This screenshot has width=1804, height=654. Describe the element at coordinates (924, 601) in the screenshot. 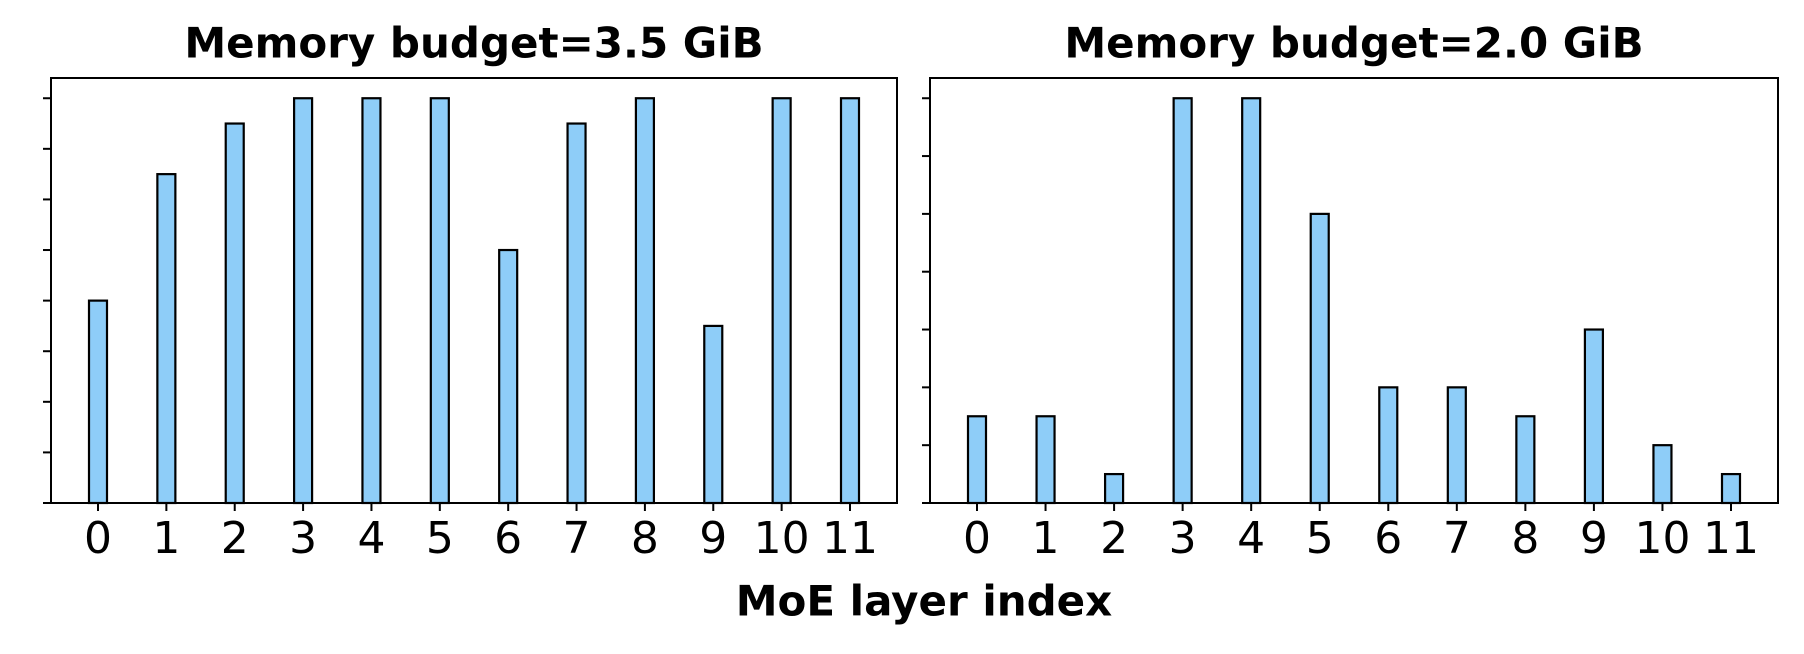

I see `x-axis-label: MoE layer index` at that location.